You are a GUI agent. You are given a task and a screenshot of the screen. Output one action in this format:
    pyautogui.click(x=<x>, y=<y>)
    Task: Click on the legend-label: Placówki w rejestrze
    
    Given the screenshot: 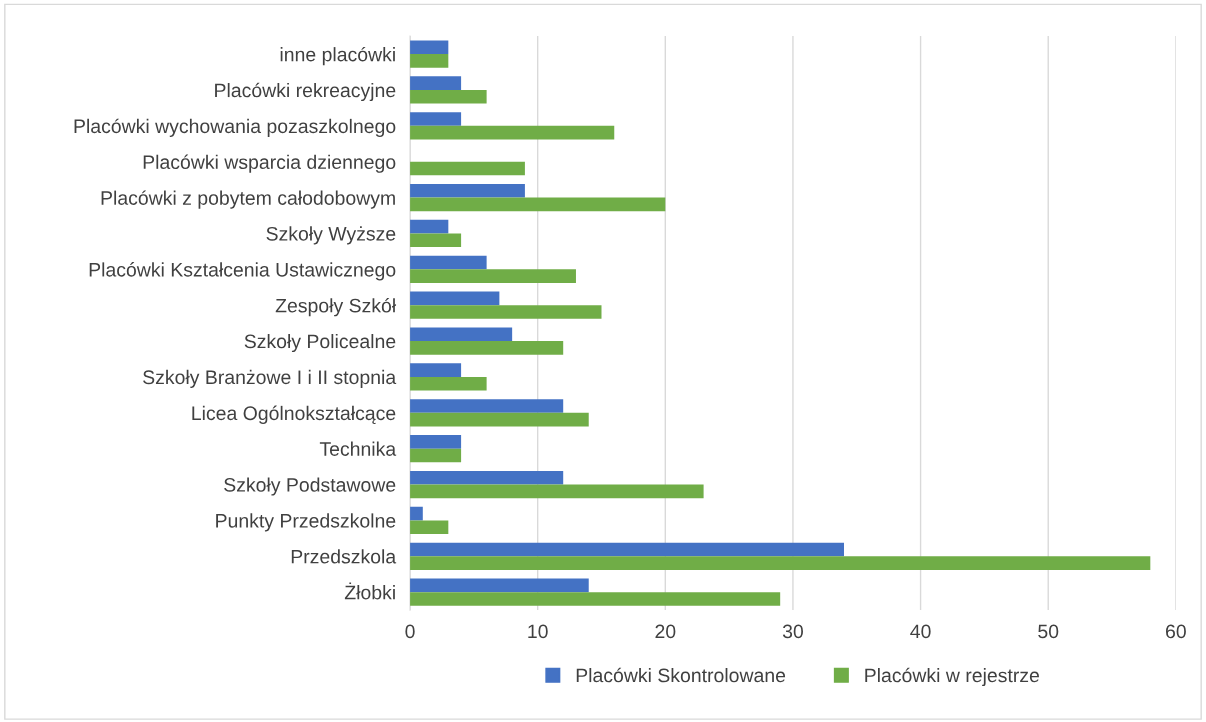 What is the action you would take?
    pyautogui.click(x=952, y=677)
    